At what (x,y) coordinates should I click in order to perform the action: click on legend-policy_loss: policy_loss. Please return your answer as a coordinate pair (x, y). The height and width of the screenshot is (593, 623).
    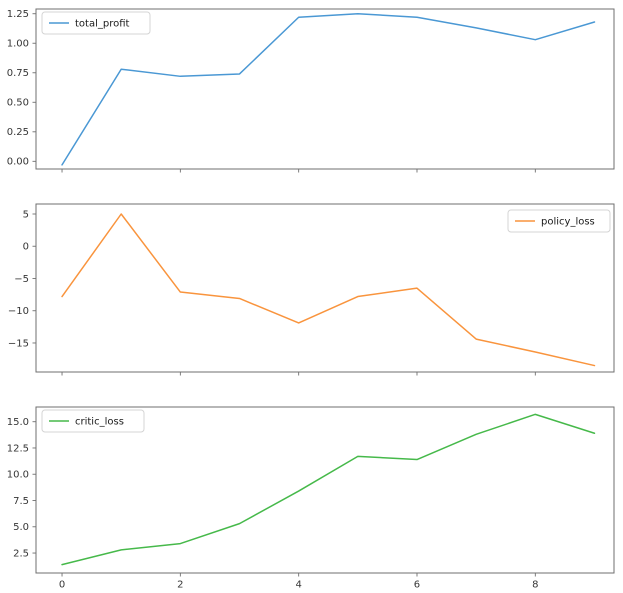
    Looking at the image, I should click on (559, 221).